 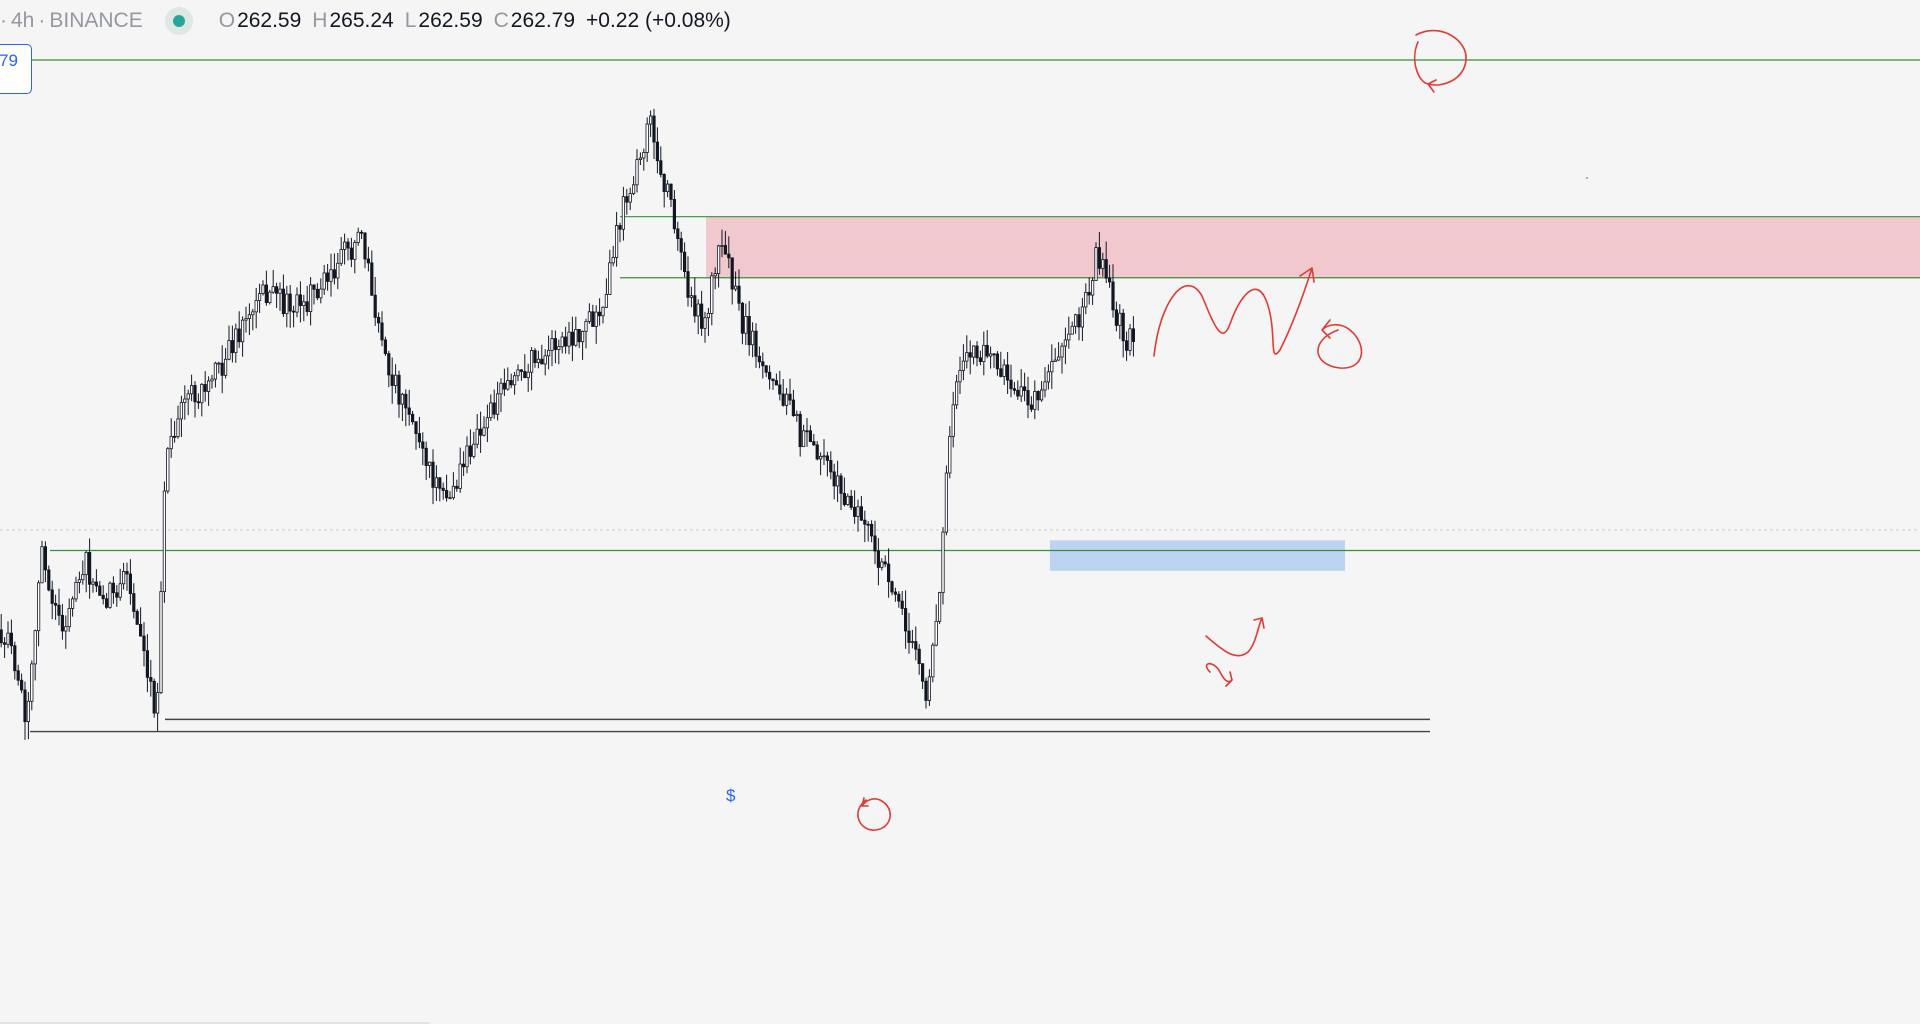 What do you see at coordinates (1197, 555) in the screenshot?
I see `support-zone` at bounding box center [1197, 555].